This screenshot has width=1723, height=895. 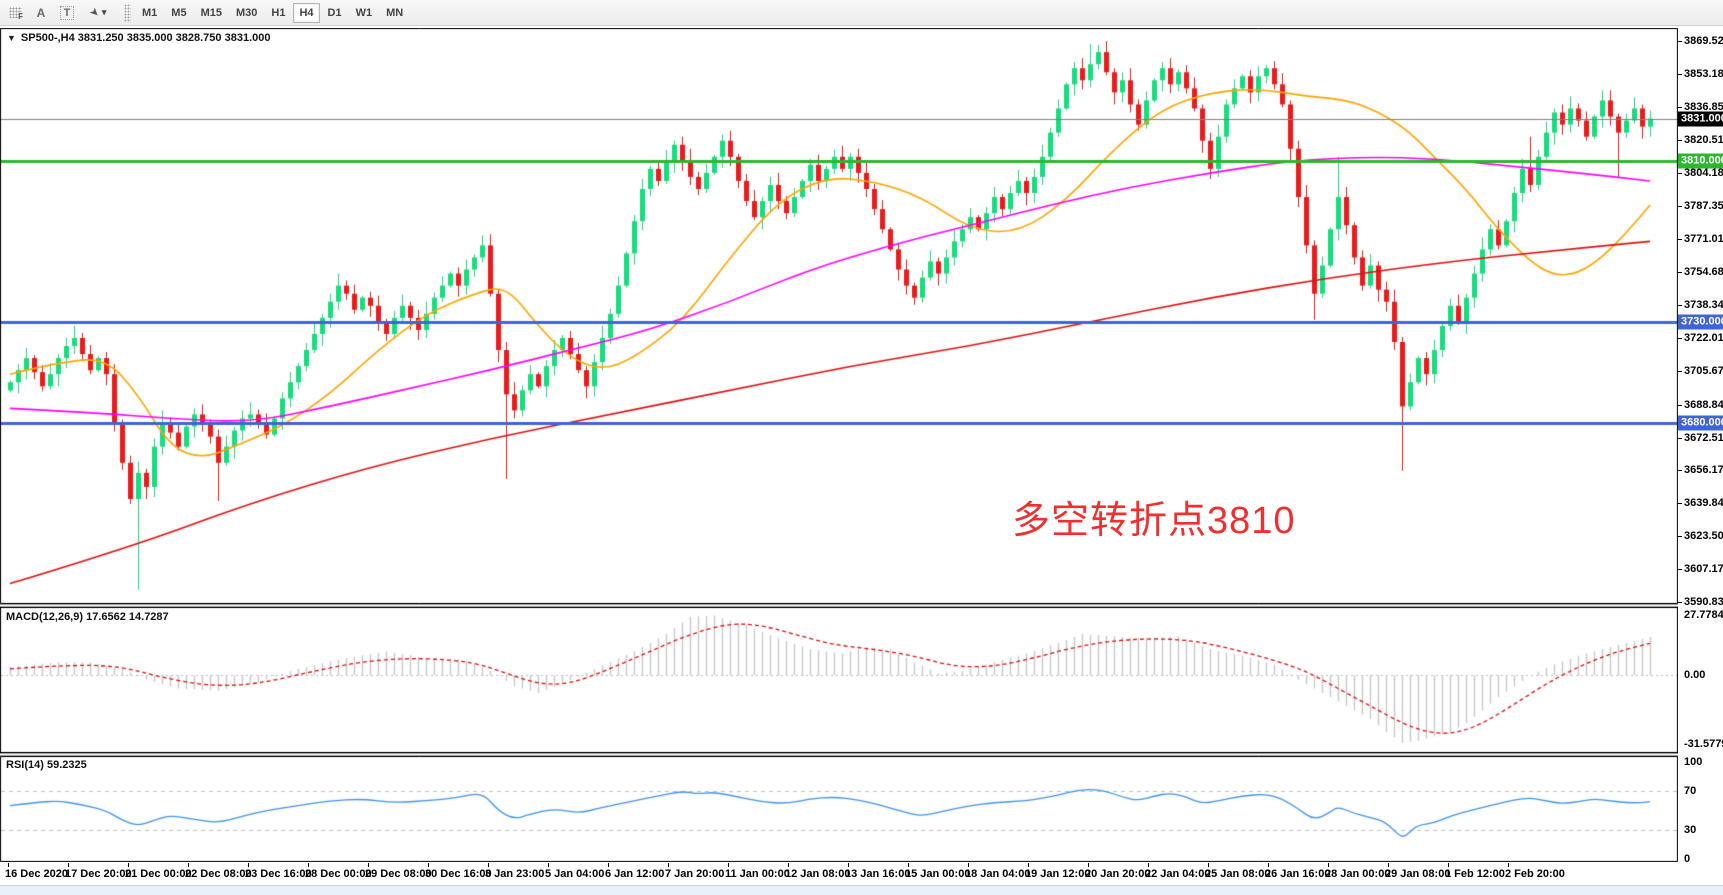 What do you see at coordinates (398, 874) in the screenshot?
I see `time-axis-label: 29 Dec 08:00` at bounding box center [398, 874].